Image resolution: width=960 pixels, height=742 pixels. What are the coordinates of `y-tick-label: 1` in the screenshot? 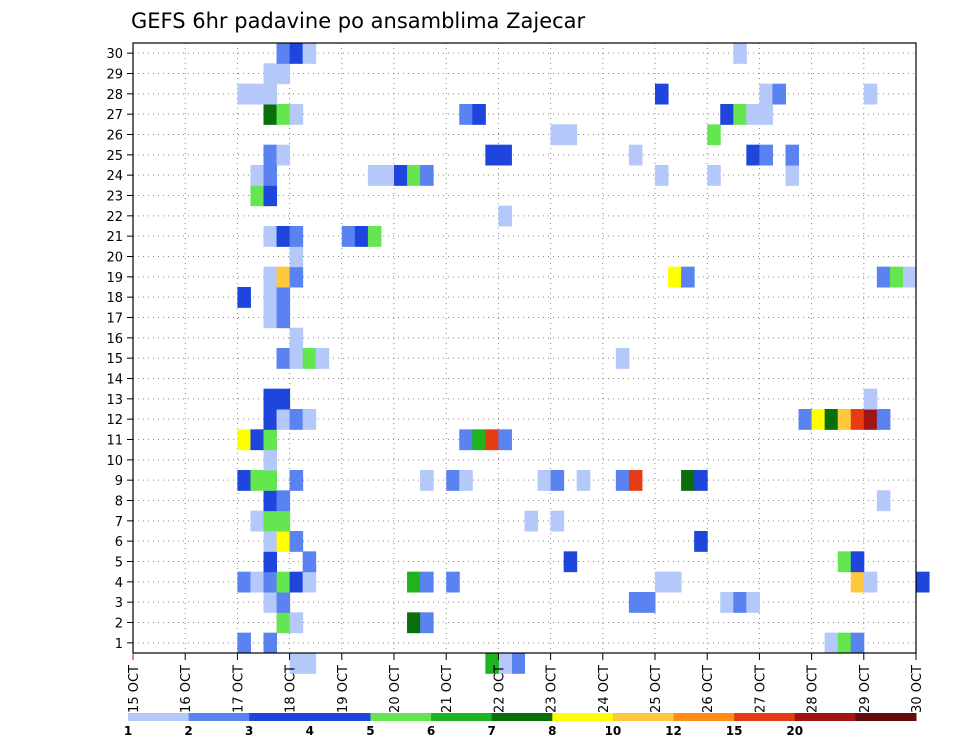 It's located at (119, 644).